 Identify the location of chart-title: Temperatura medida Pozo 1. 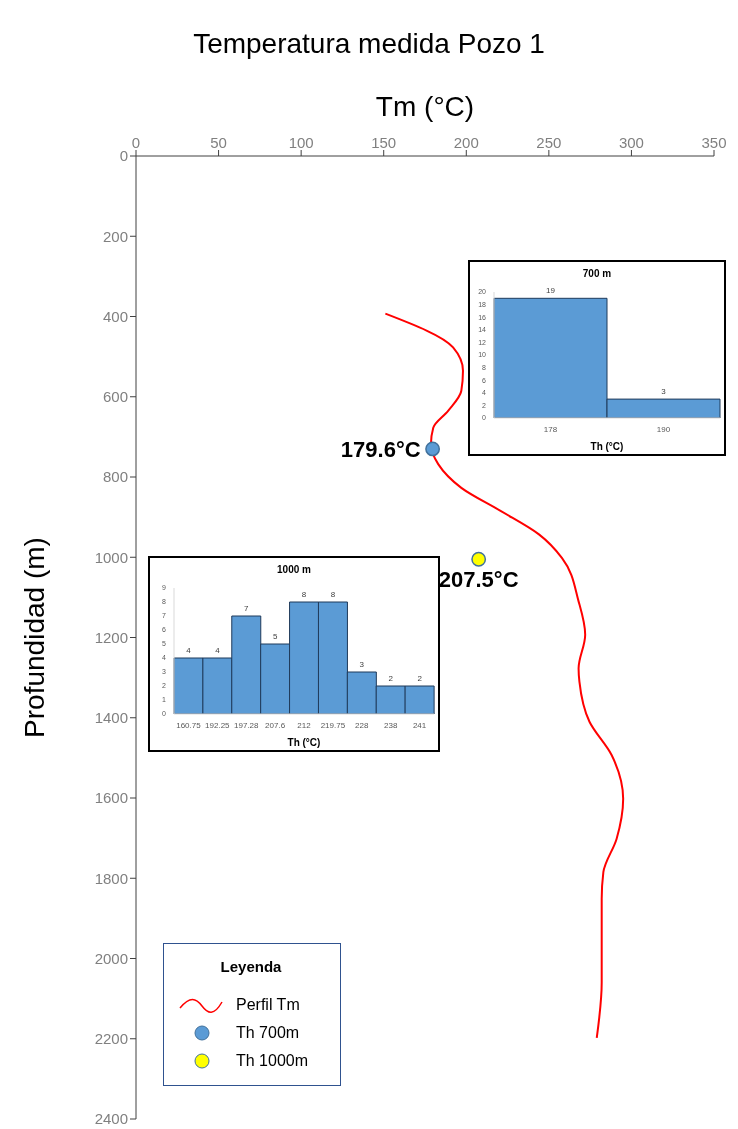
(369, 44).